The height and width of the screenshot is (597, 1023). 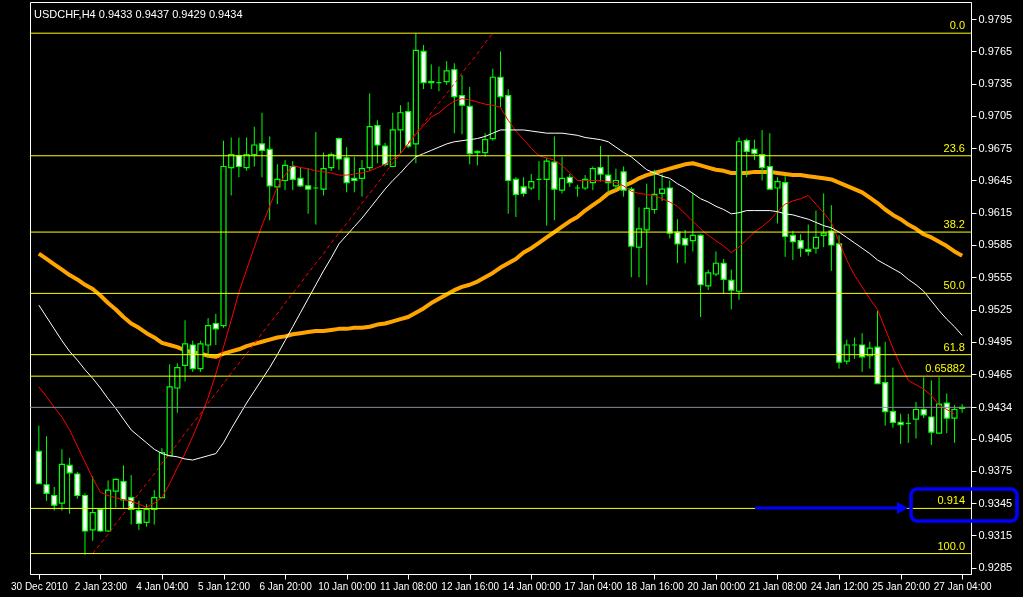 I want to click on y-tick-label: 0.9615, so click(x=995, y=212).